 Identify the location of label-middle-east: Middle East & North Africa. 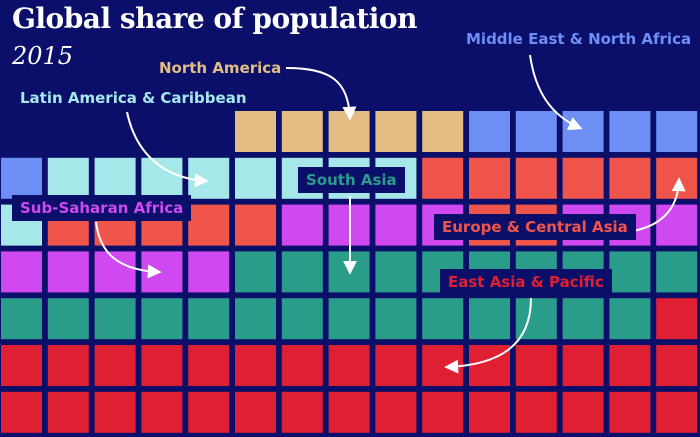
(579, 39).